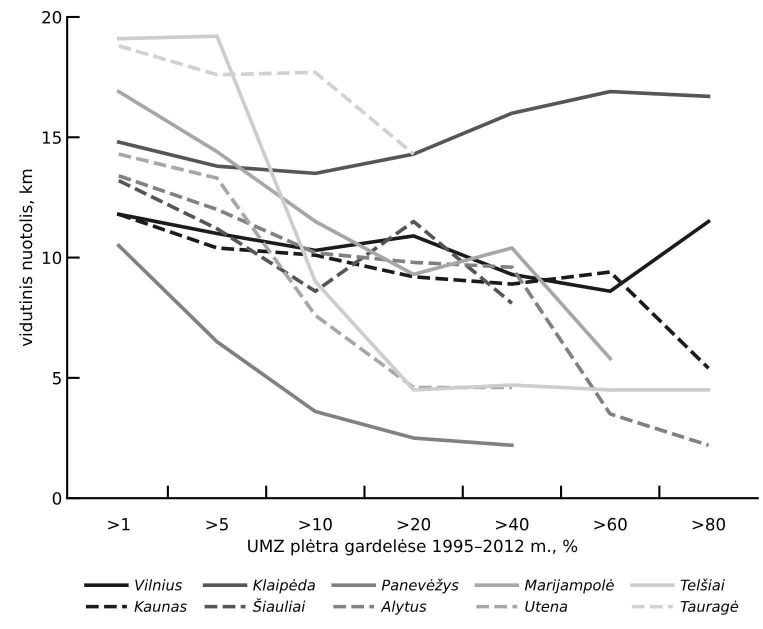  I want to click on y-tick-label: 0, so click(57, 498).